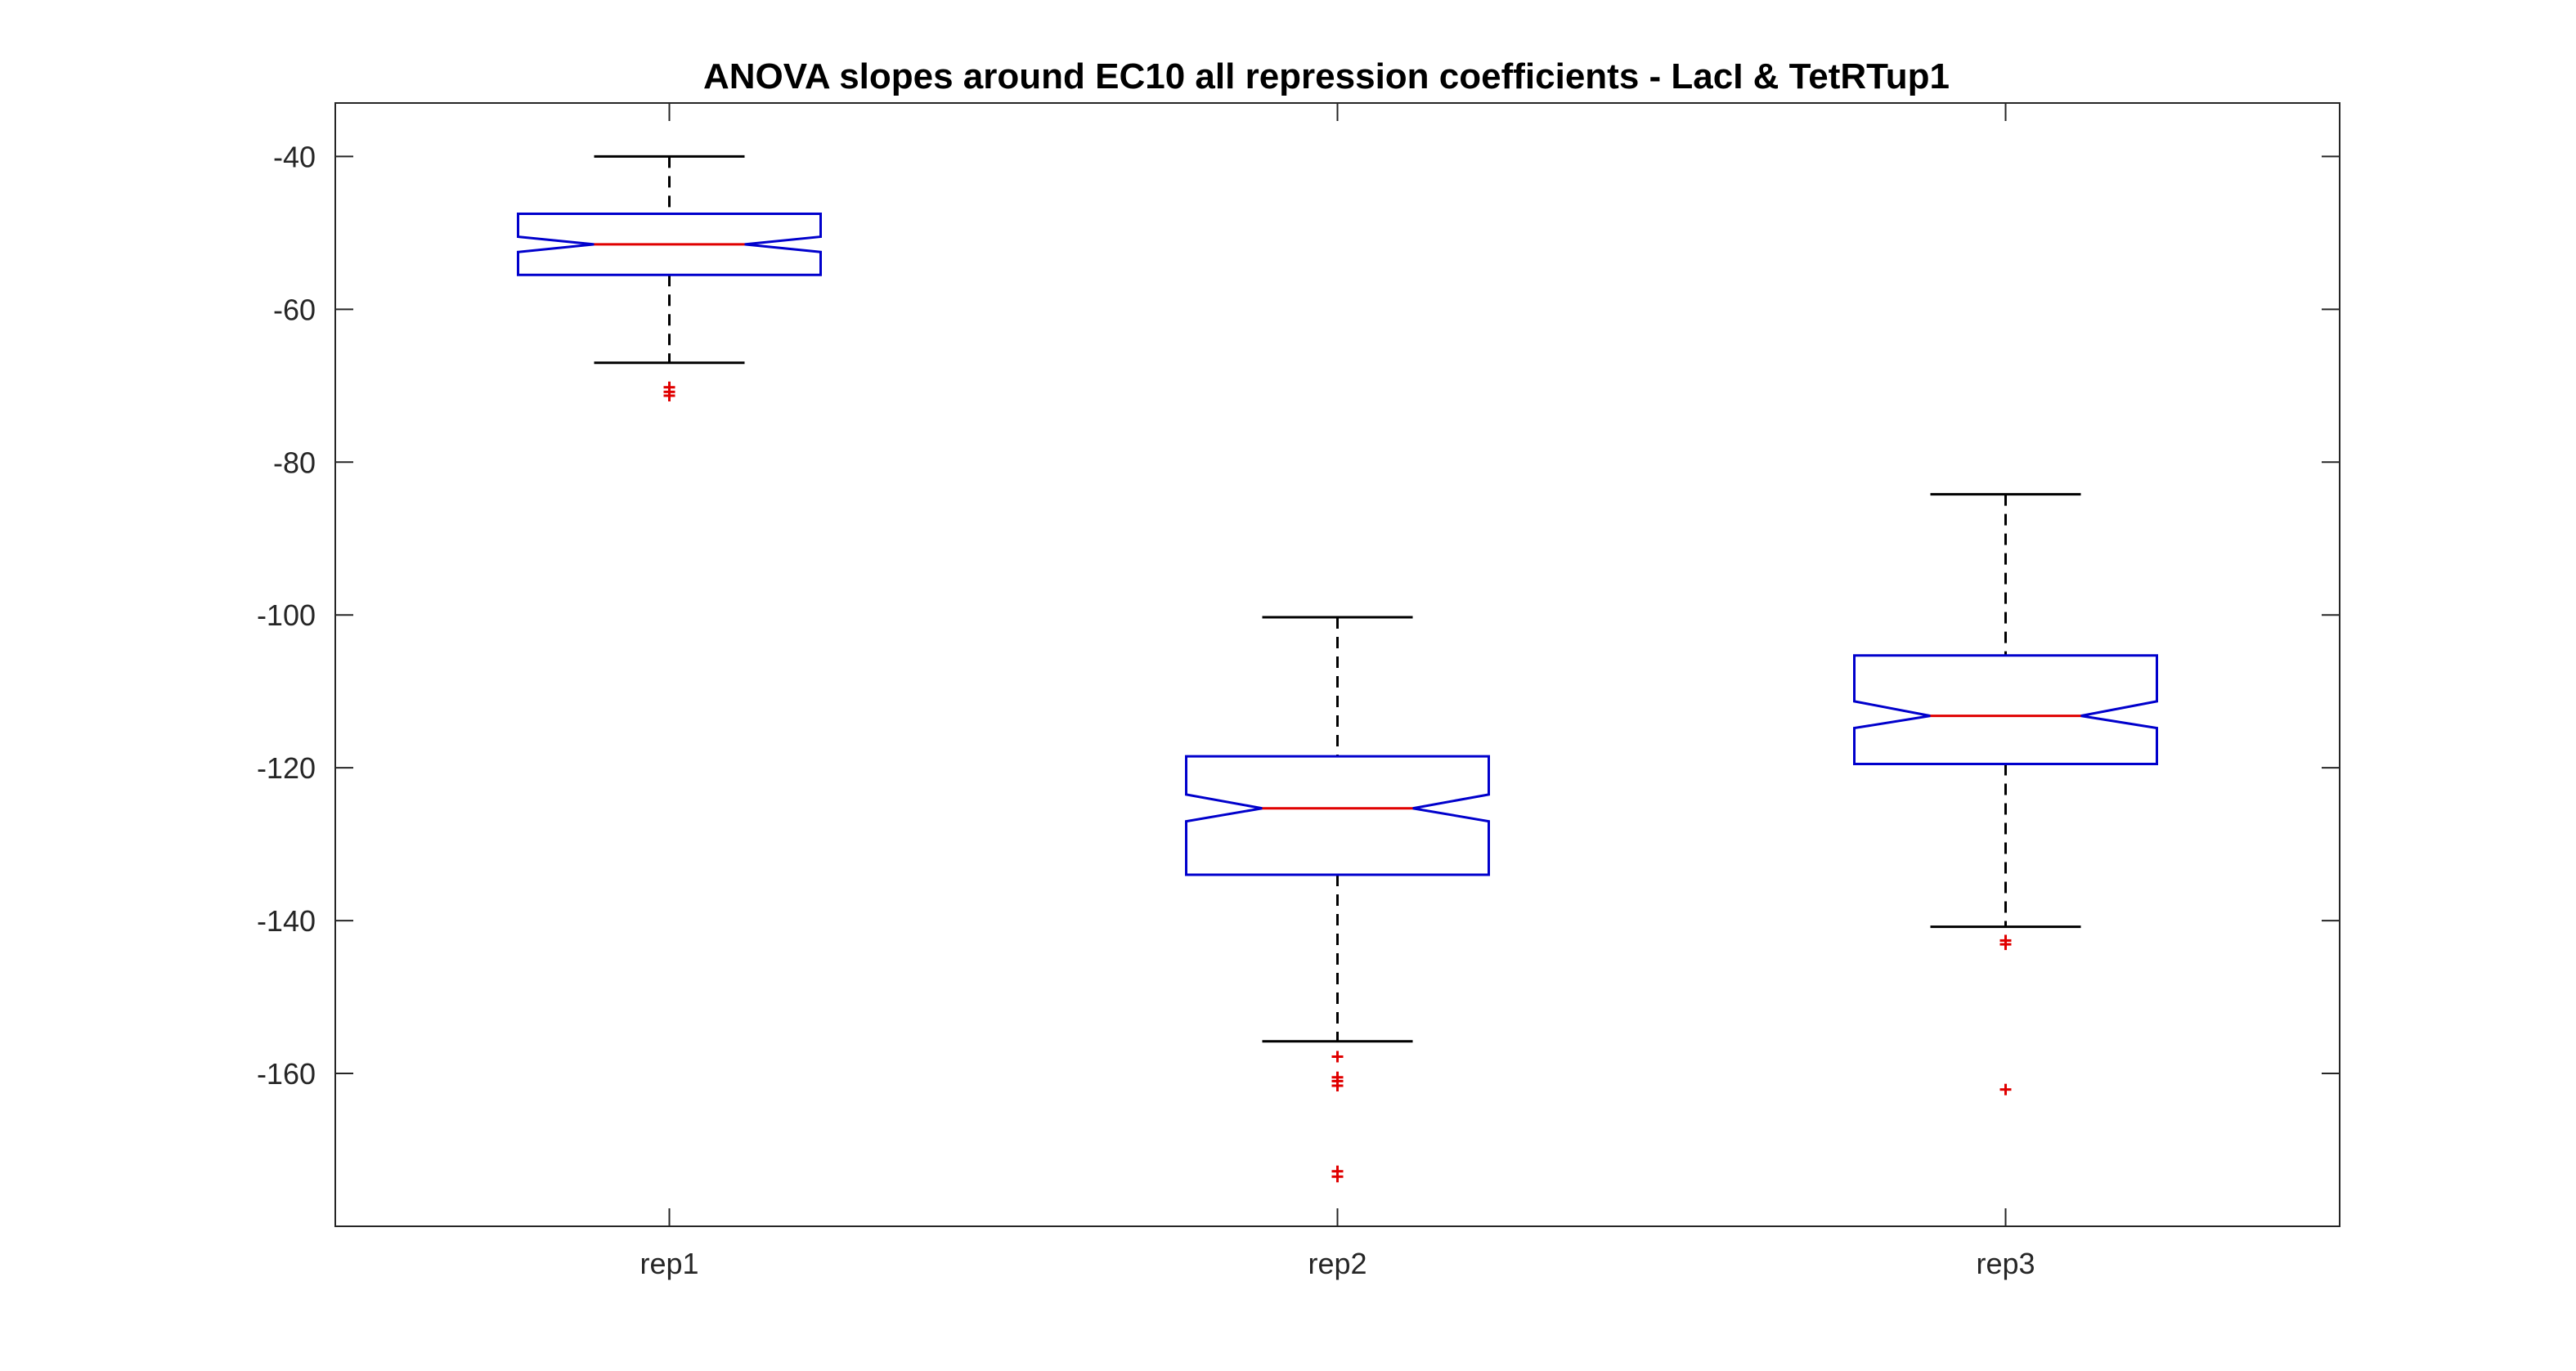 The width and height of the screenshot is (2576, 1371). What do you see at coordinates (294, 156) in the screenshot?
I see `y-tick-label: -40` at bounding box center [294, 156].